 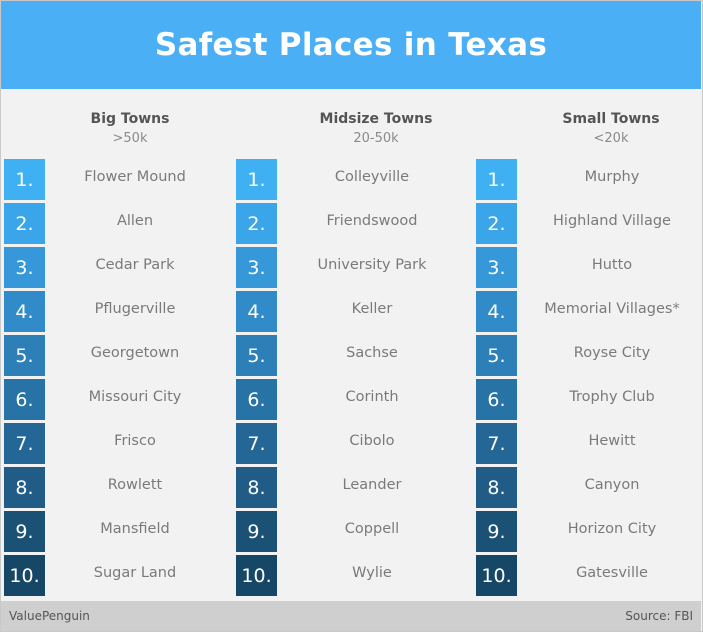 I want to click on town-name: Hewitt, so click(x=612, y=441).